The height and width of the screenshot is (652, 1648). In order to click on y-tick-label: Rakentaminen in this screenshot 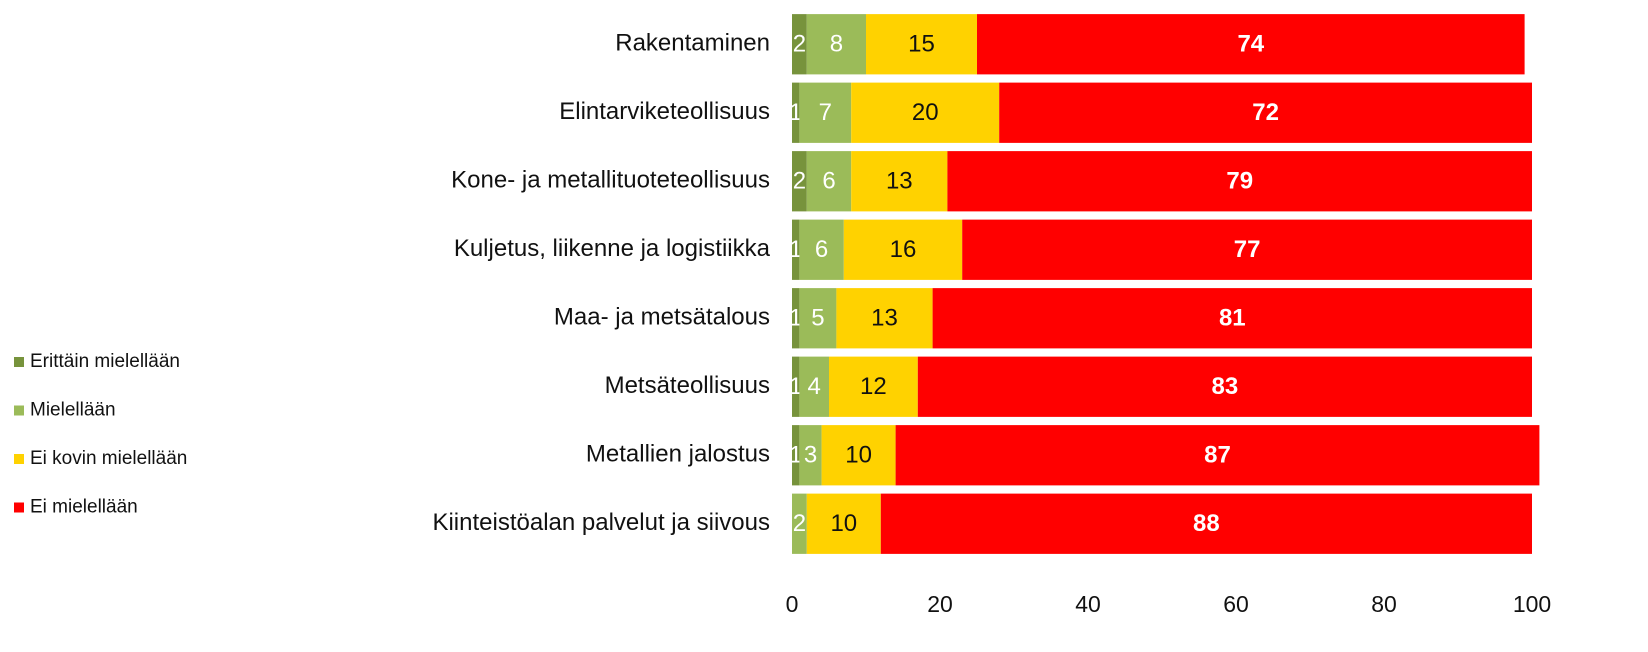, I will do `click(692, 43)`.